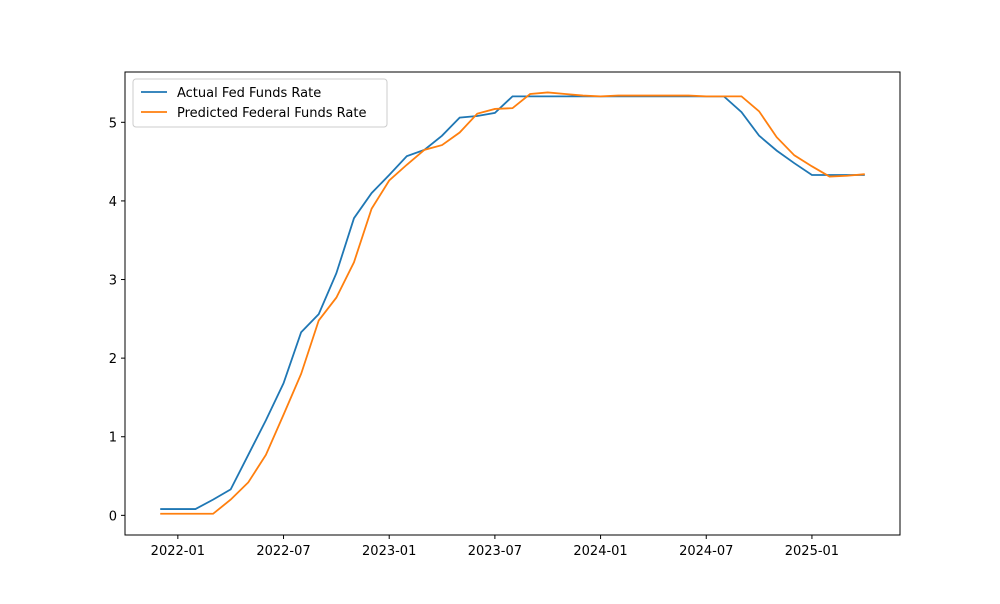  What do you see at coordinates (812, 551) in the screenshot?
I see `x-tick-label: 2025-01` at bounding box center [812, 551].